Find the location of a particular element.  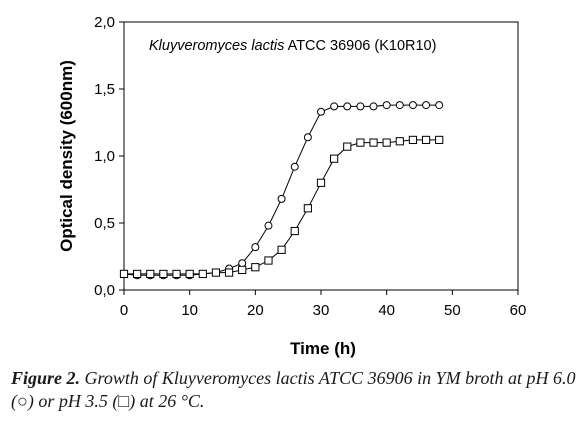

annotation-strain: ATCC 36906 (K10R10) is located at coordinates (360, 46).